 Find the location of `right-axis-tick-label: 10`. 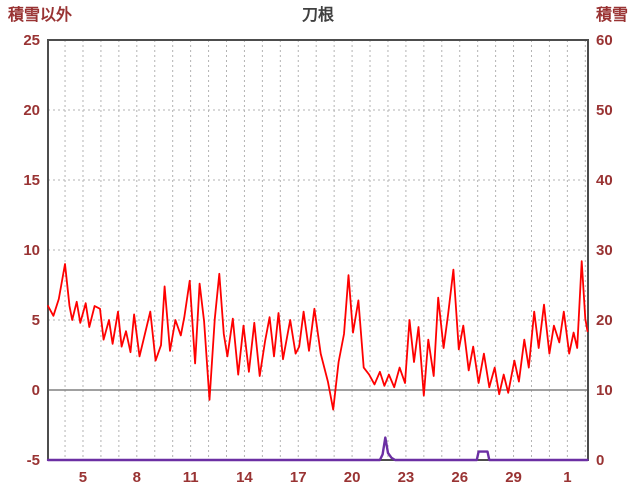

right-axis-tick-label: 10 is located at coordinates (604, 390).